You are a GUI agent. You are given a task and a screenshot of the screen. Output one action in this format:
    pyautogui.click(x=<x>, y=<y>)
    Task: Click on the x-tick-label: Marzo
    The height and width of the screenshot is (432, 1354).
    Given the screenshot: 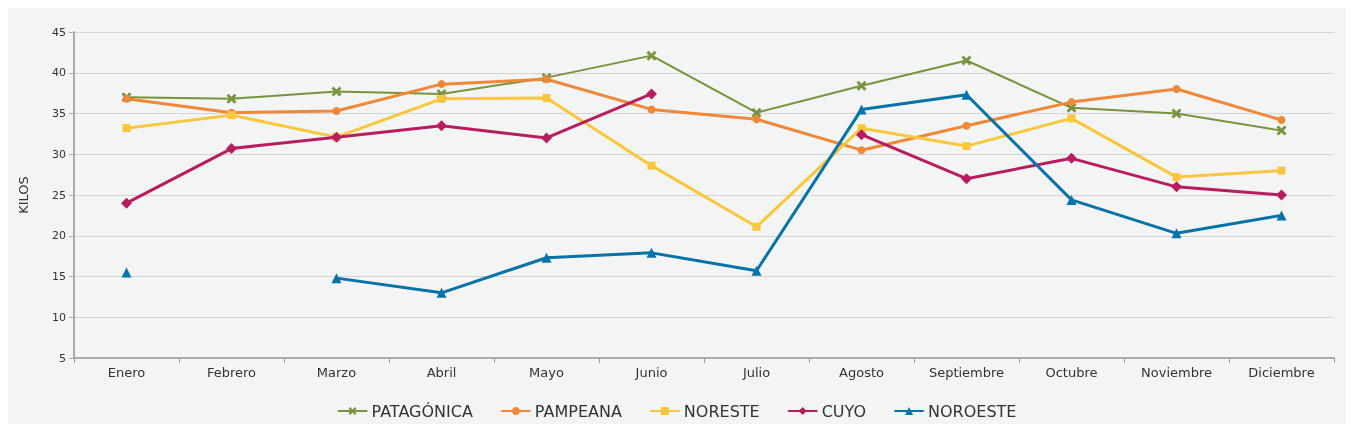 What is the action you would take?
    pyautogui.click(x=336, y=372)
    